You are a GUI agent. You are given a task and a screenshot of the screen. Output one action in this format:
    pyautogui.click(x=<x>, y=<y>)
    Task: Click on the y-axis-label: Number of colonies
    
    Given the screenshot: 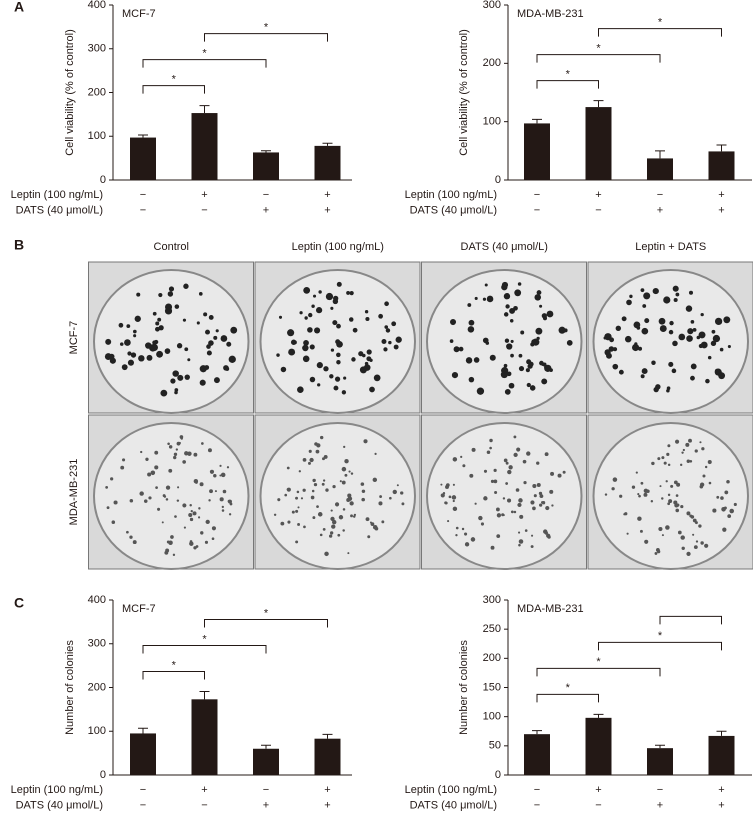 What is the action you would take?
    pyautogui.click(x=70, y=687)
    